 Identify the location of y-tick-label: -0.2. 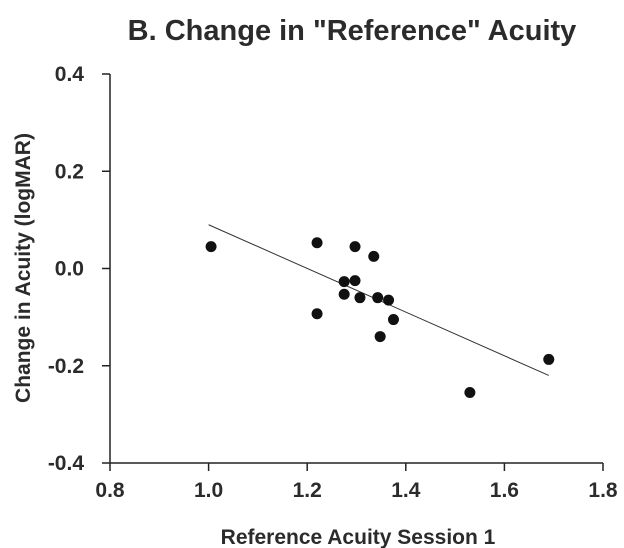
(66, 366).